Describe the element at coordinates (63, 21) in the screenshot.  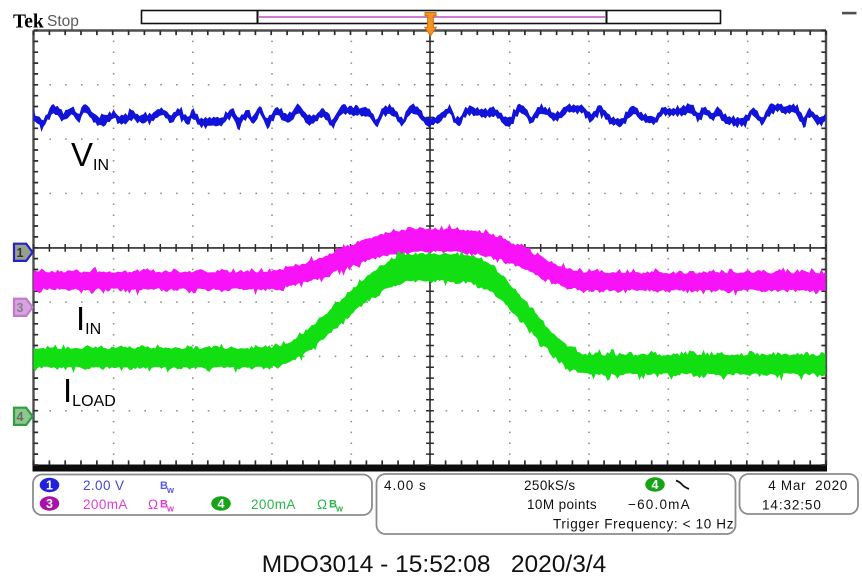
I see `svg-text: Stop` at that location.